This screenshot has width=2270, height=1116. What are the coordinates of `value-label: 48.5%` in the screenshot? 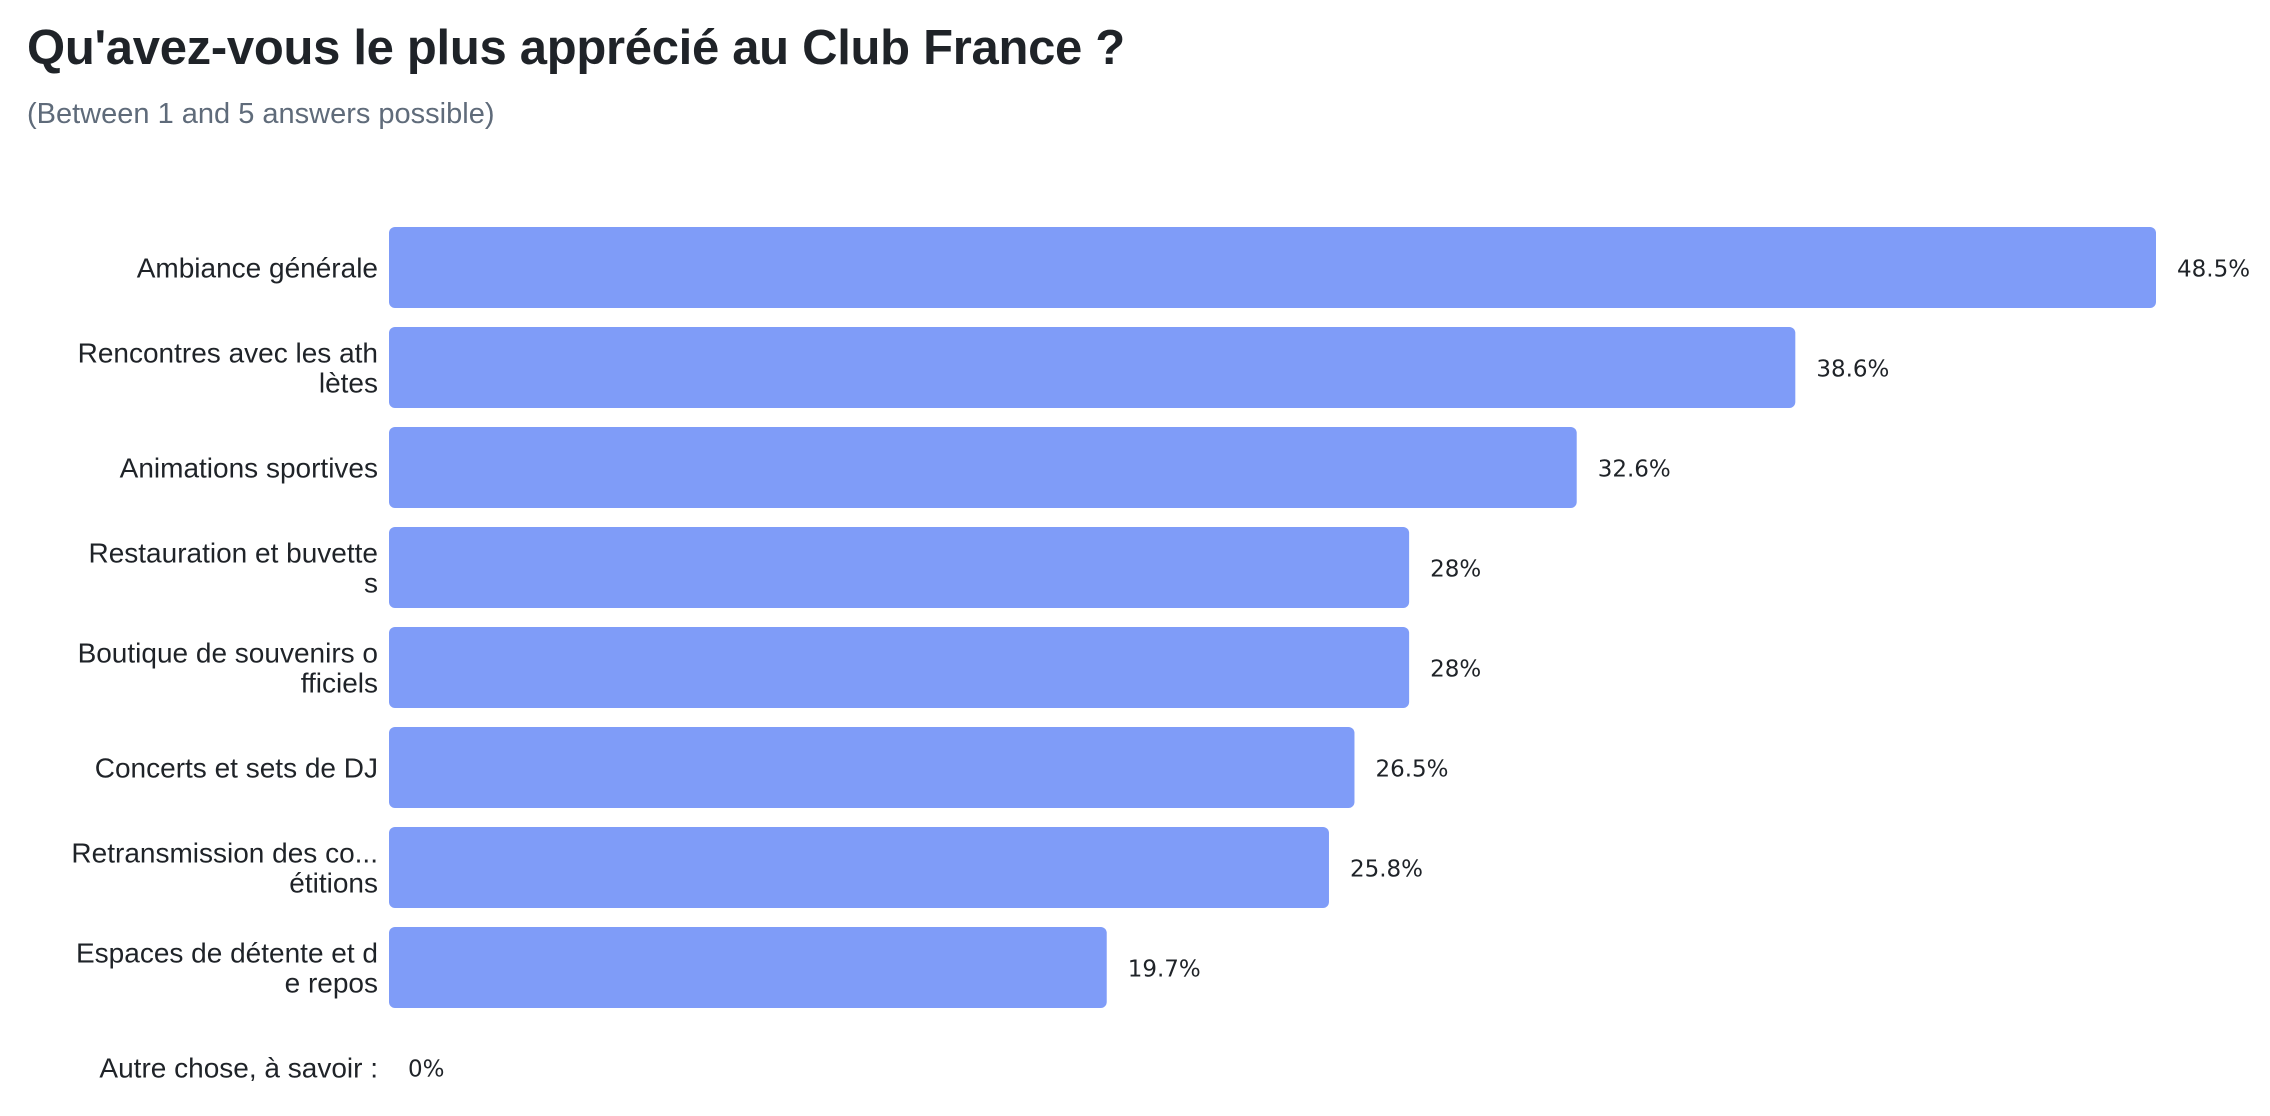 It's located at (2213, 270).